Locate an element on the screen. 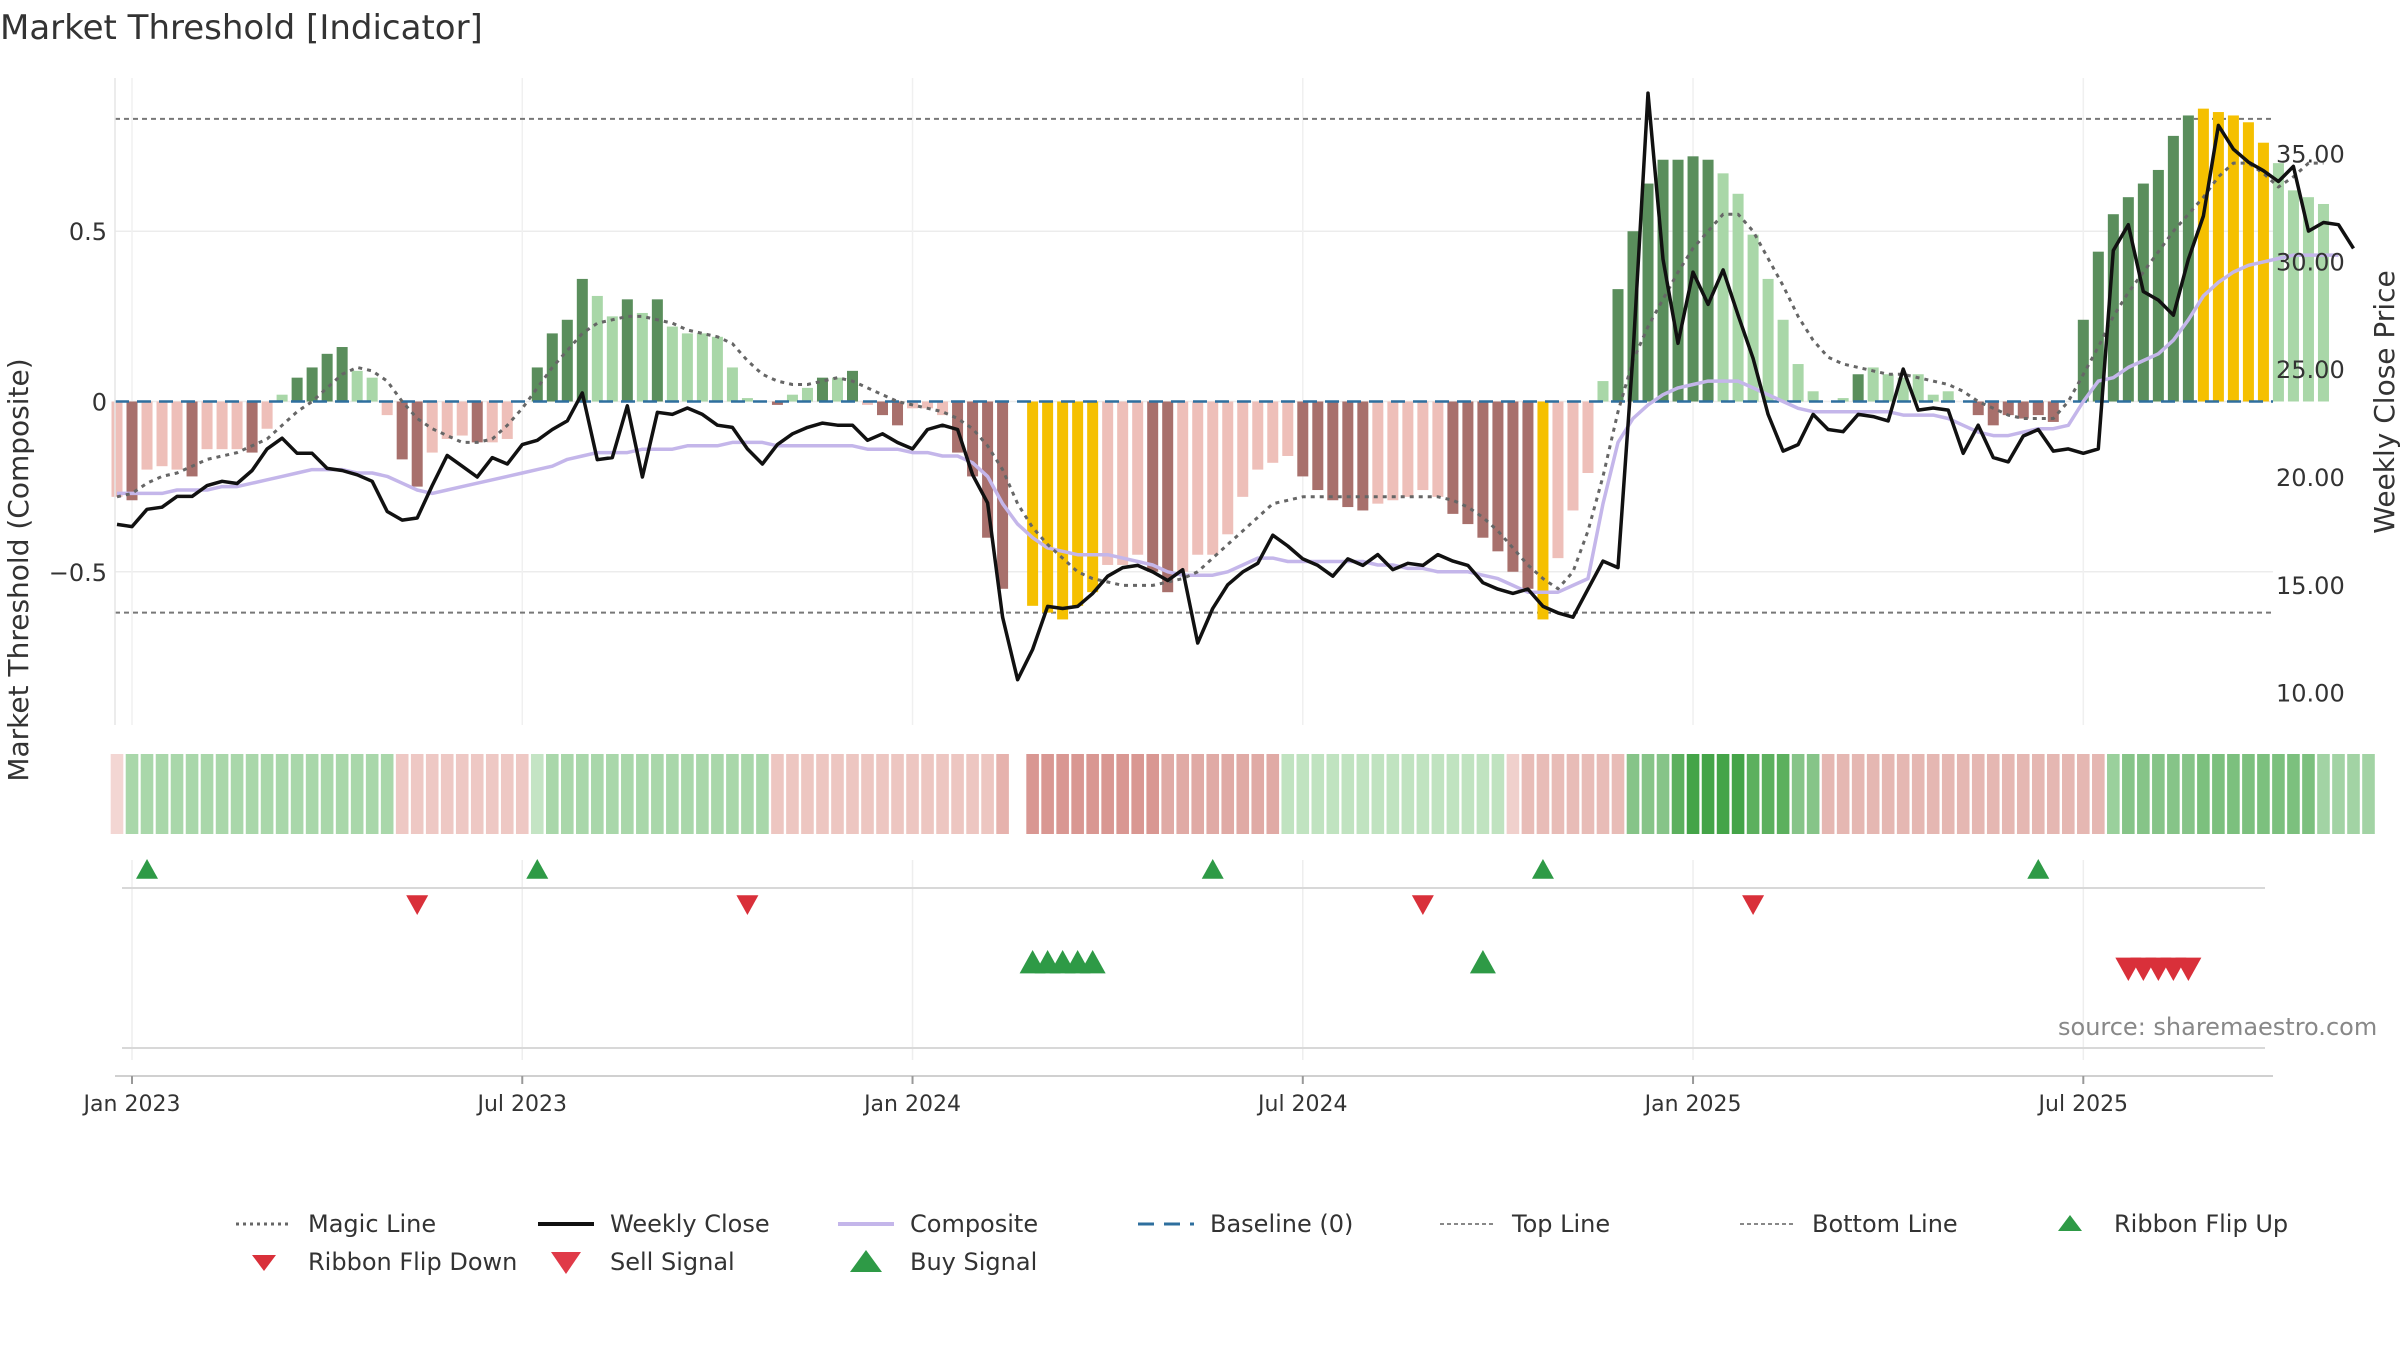 The image size is (2400, 1350). buy-signal-marker is located at coordinates (1092, 962).